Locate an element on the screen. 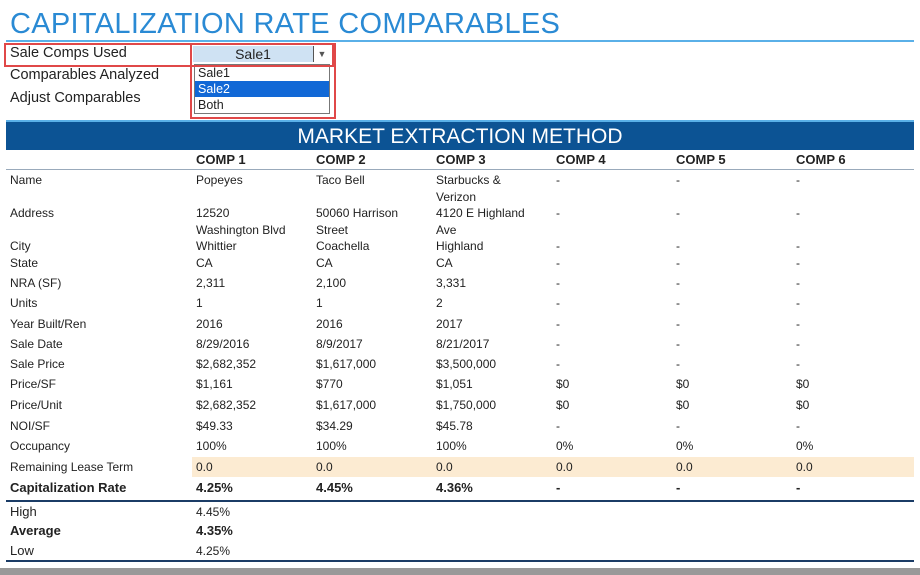 The image size is (920, 575). row-label: NOI/SF is located at coordinates (30, 426).